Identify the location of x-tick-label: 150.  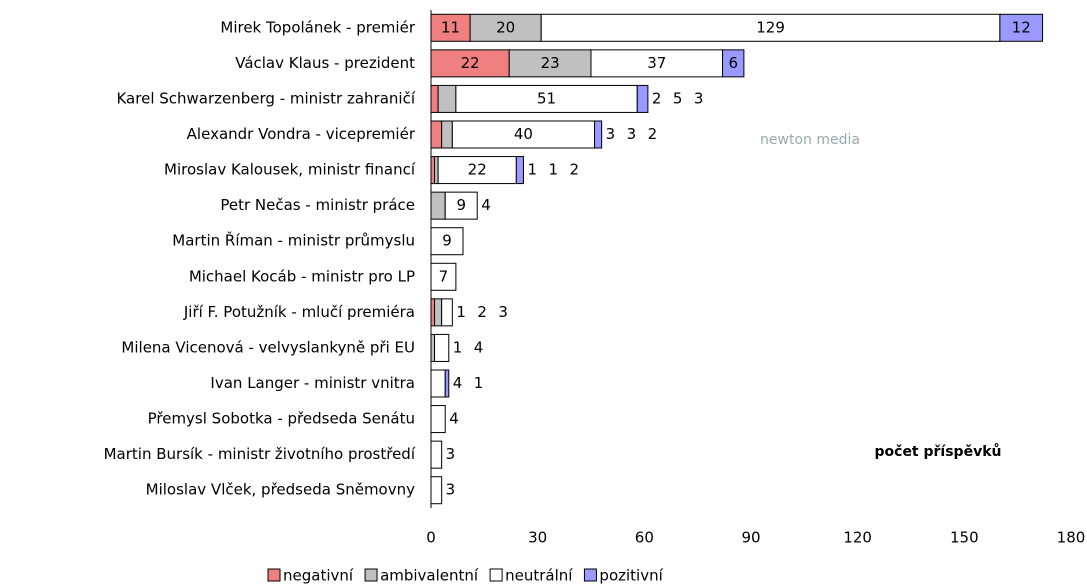
(964, 538).